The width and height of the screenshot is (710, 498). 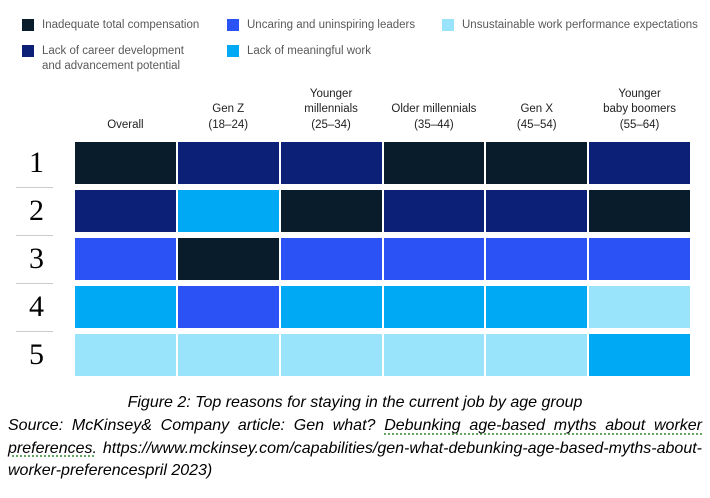 I want to click on rank-label-4: 4, so click(x=36, y=305).